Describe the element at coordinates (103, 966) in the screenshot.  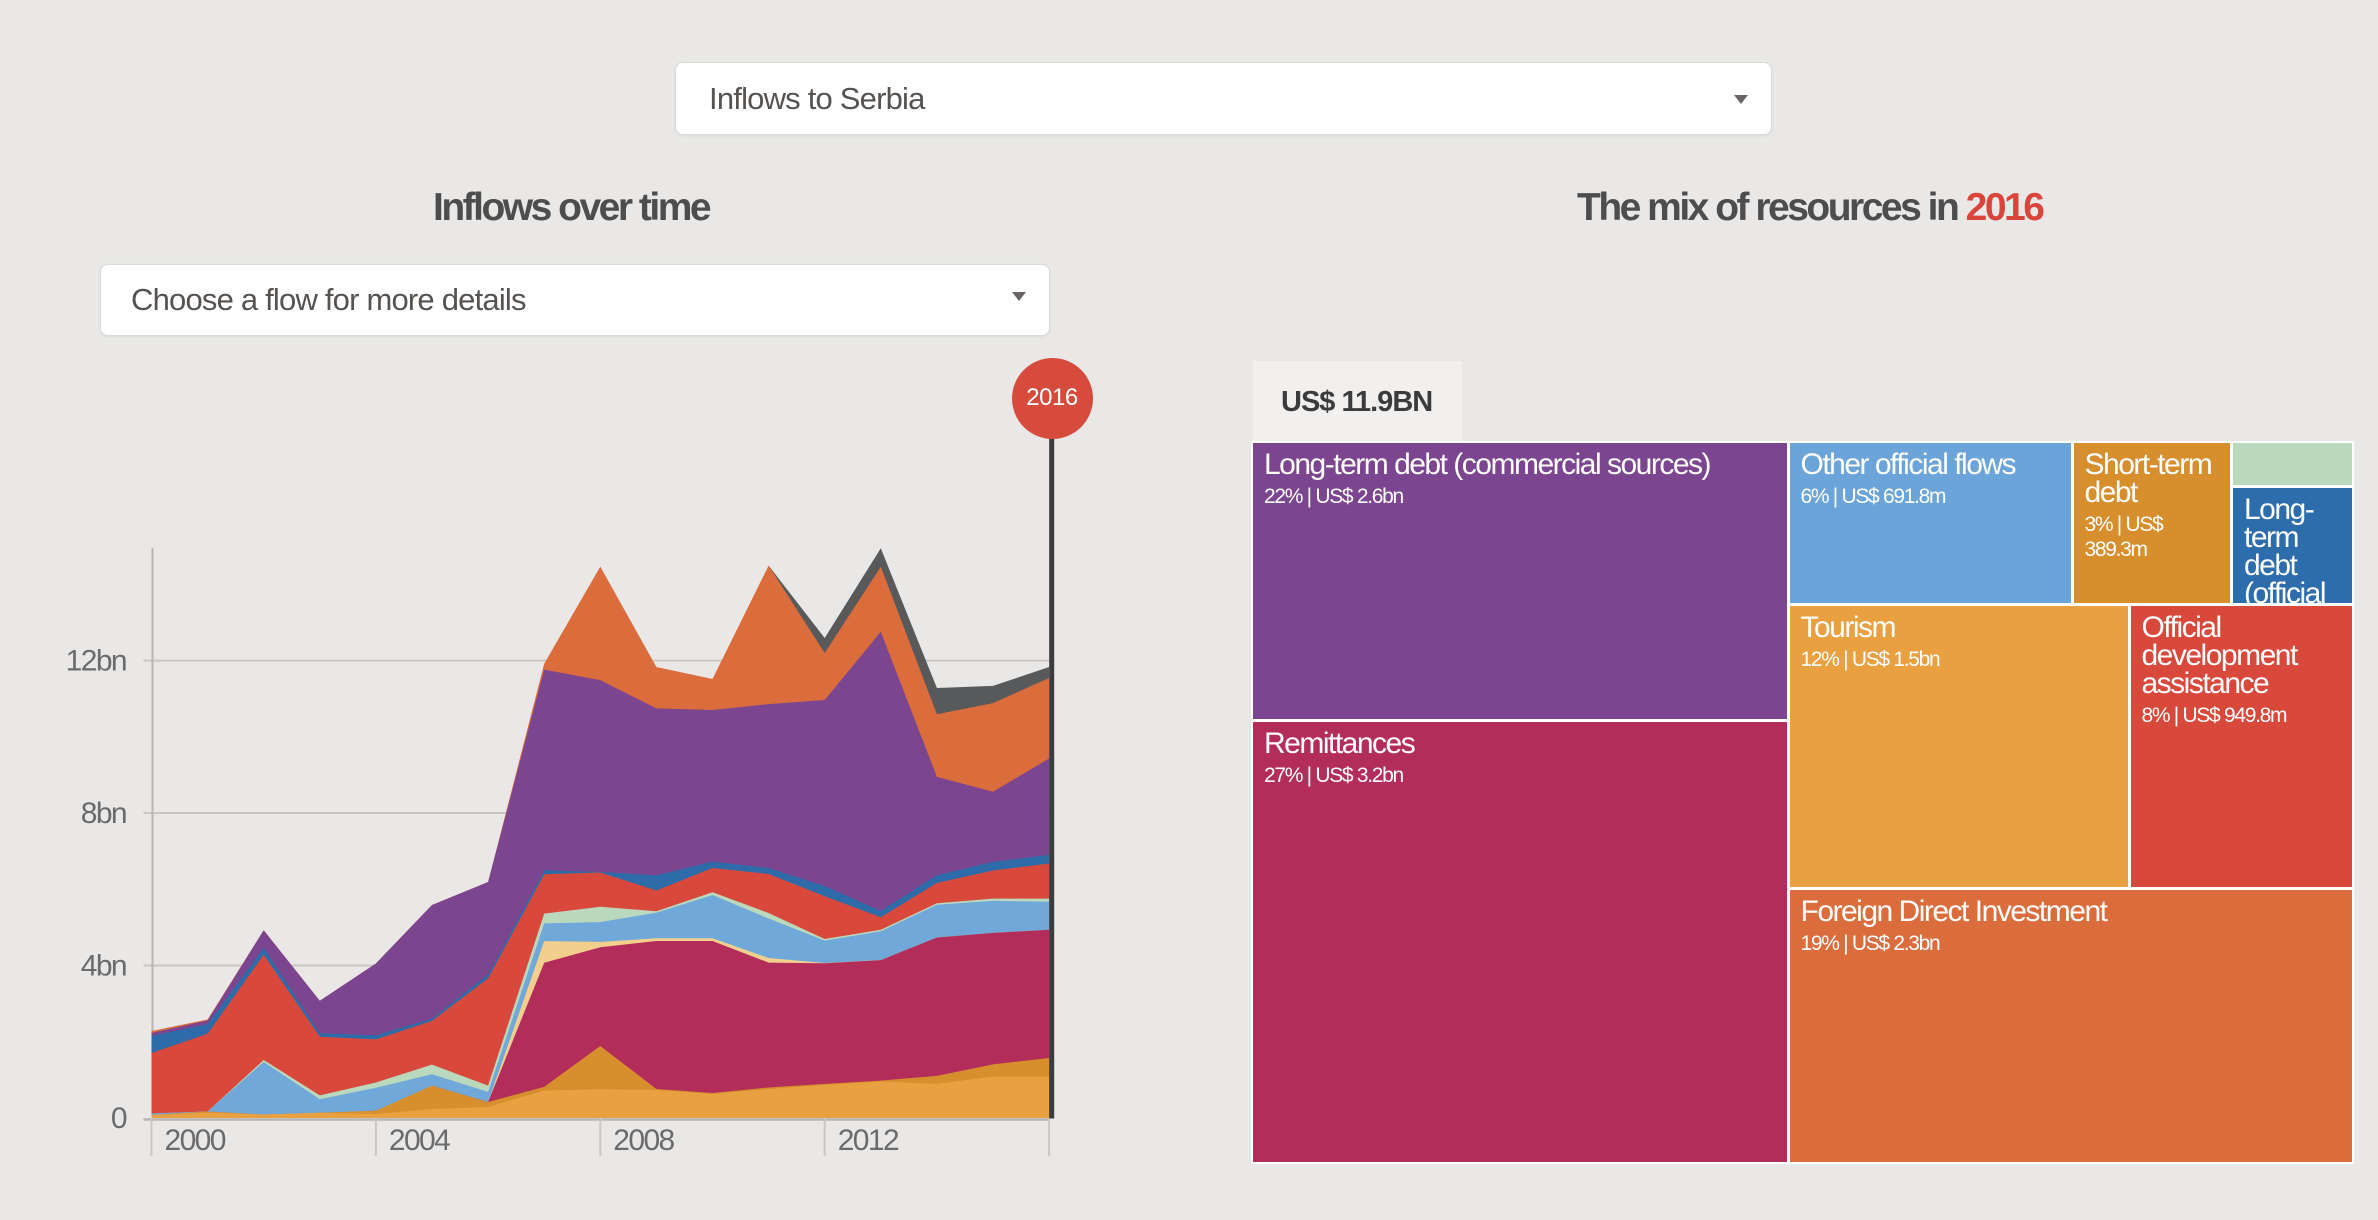
I see `svg-text: 4bn` at that location.